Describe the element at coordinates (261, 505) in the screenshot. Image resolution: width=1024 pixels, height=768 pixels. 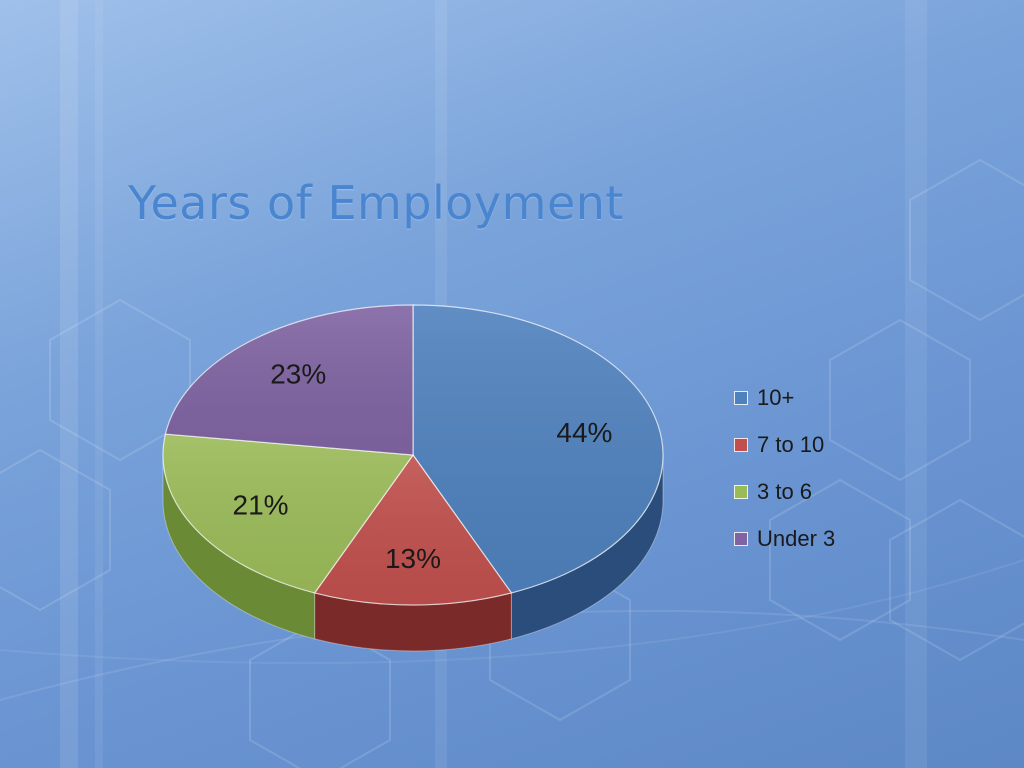
I see `data-label-slice-3-to-6: 21%` at that location.